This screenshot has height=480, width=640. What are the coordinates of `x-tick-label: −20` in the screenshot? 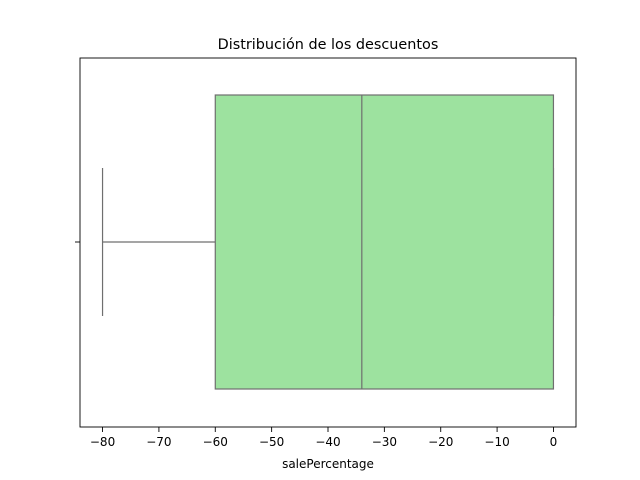 It's located at (440, 442).